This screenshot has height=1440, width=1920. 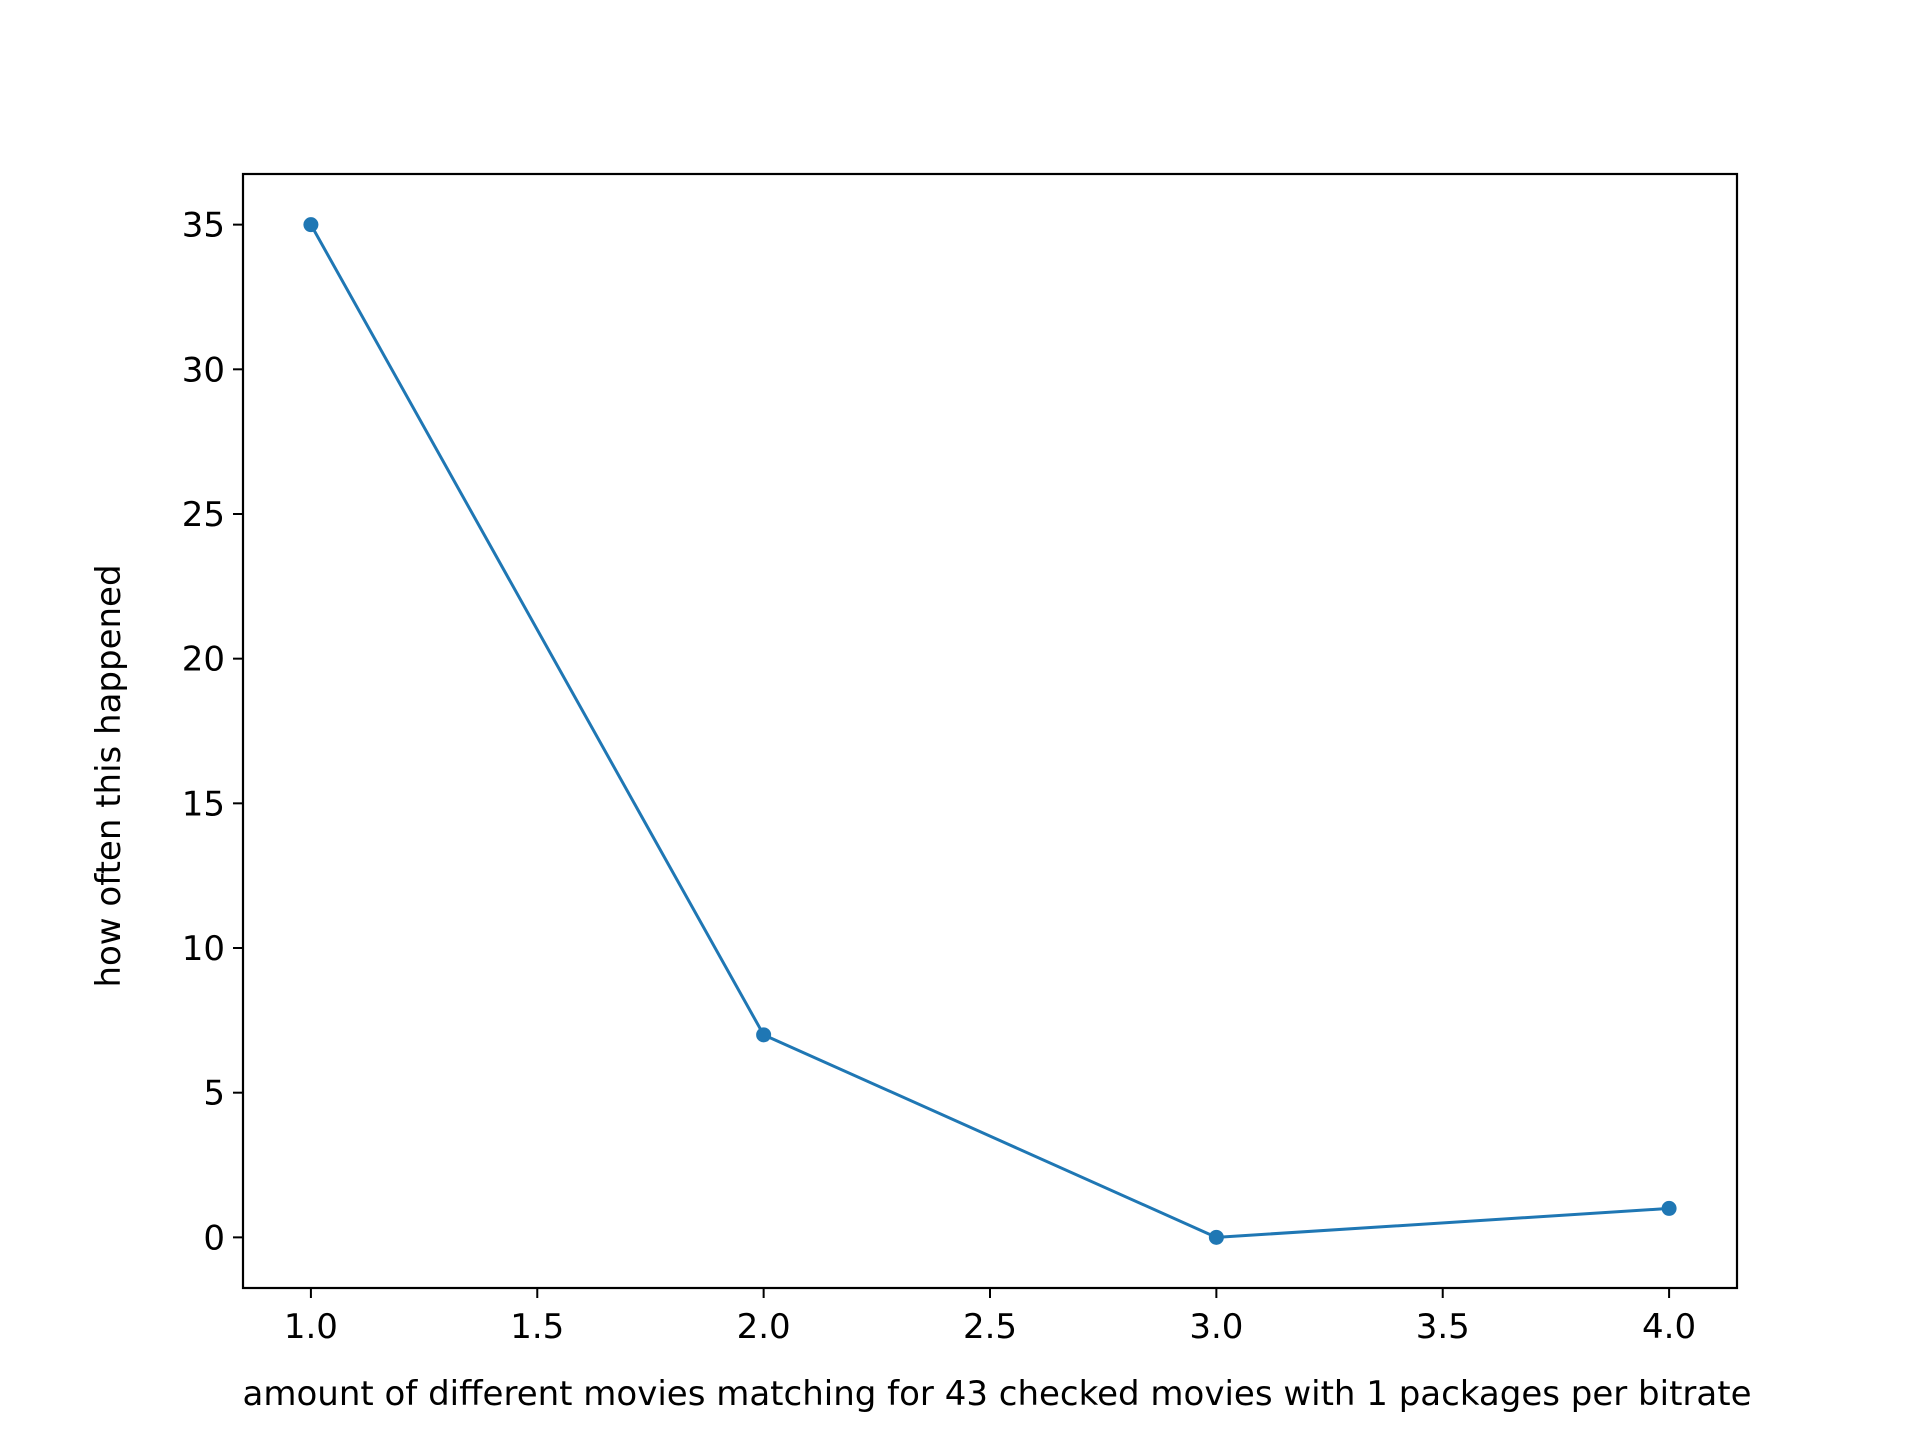 What do you see at coordinates (214, 1238) in the screenshot?
I see `y-tick-label: 0` at bounding box center [214, 1238].